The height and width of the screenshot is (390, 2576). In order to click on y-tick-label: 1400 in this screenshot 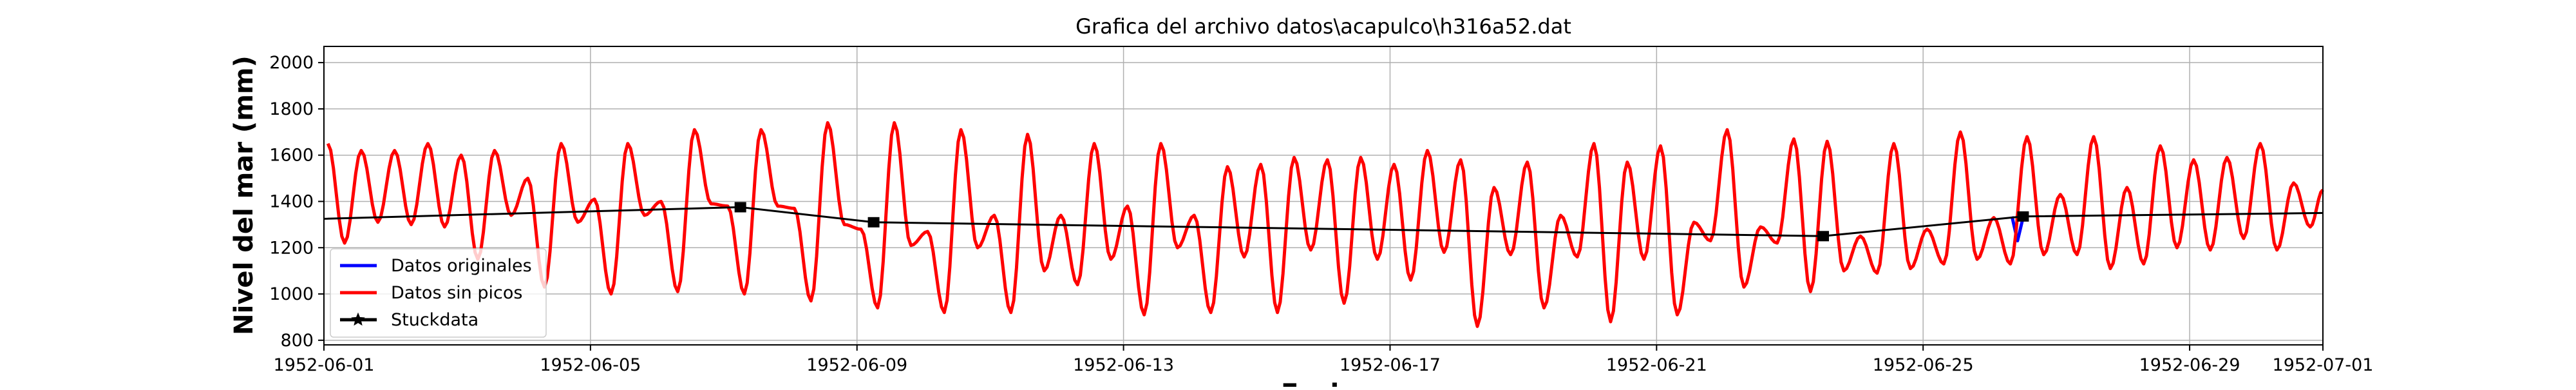, I will do `click(291, 201)`.